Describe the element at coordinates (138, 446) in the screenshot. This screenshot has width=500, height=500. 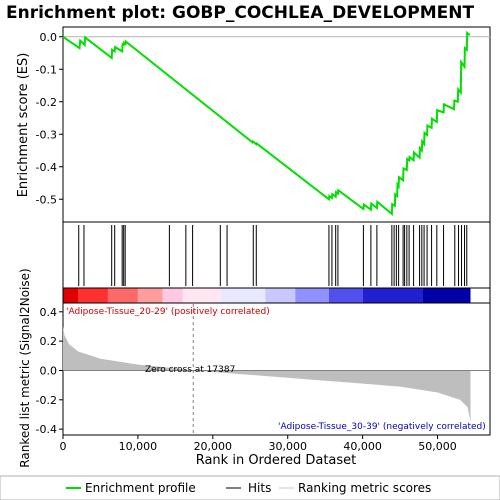
I see `x-tick-label: 10,000` at that location.